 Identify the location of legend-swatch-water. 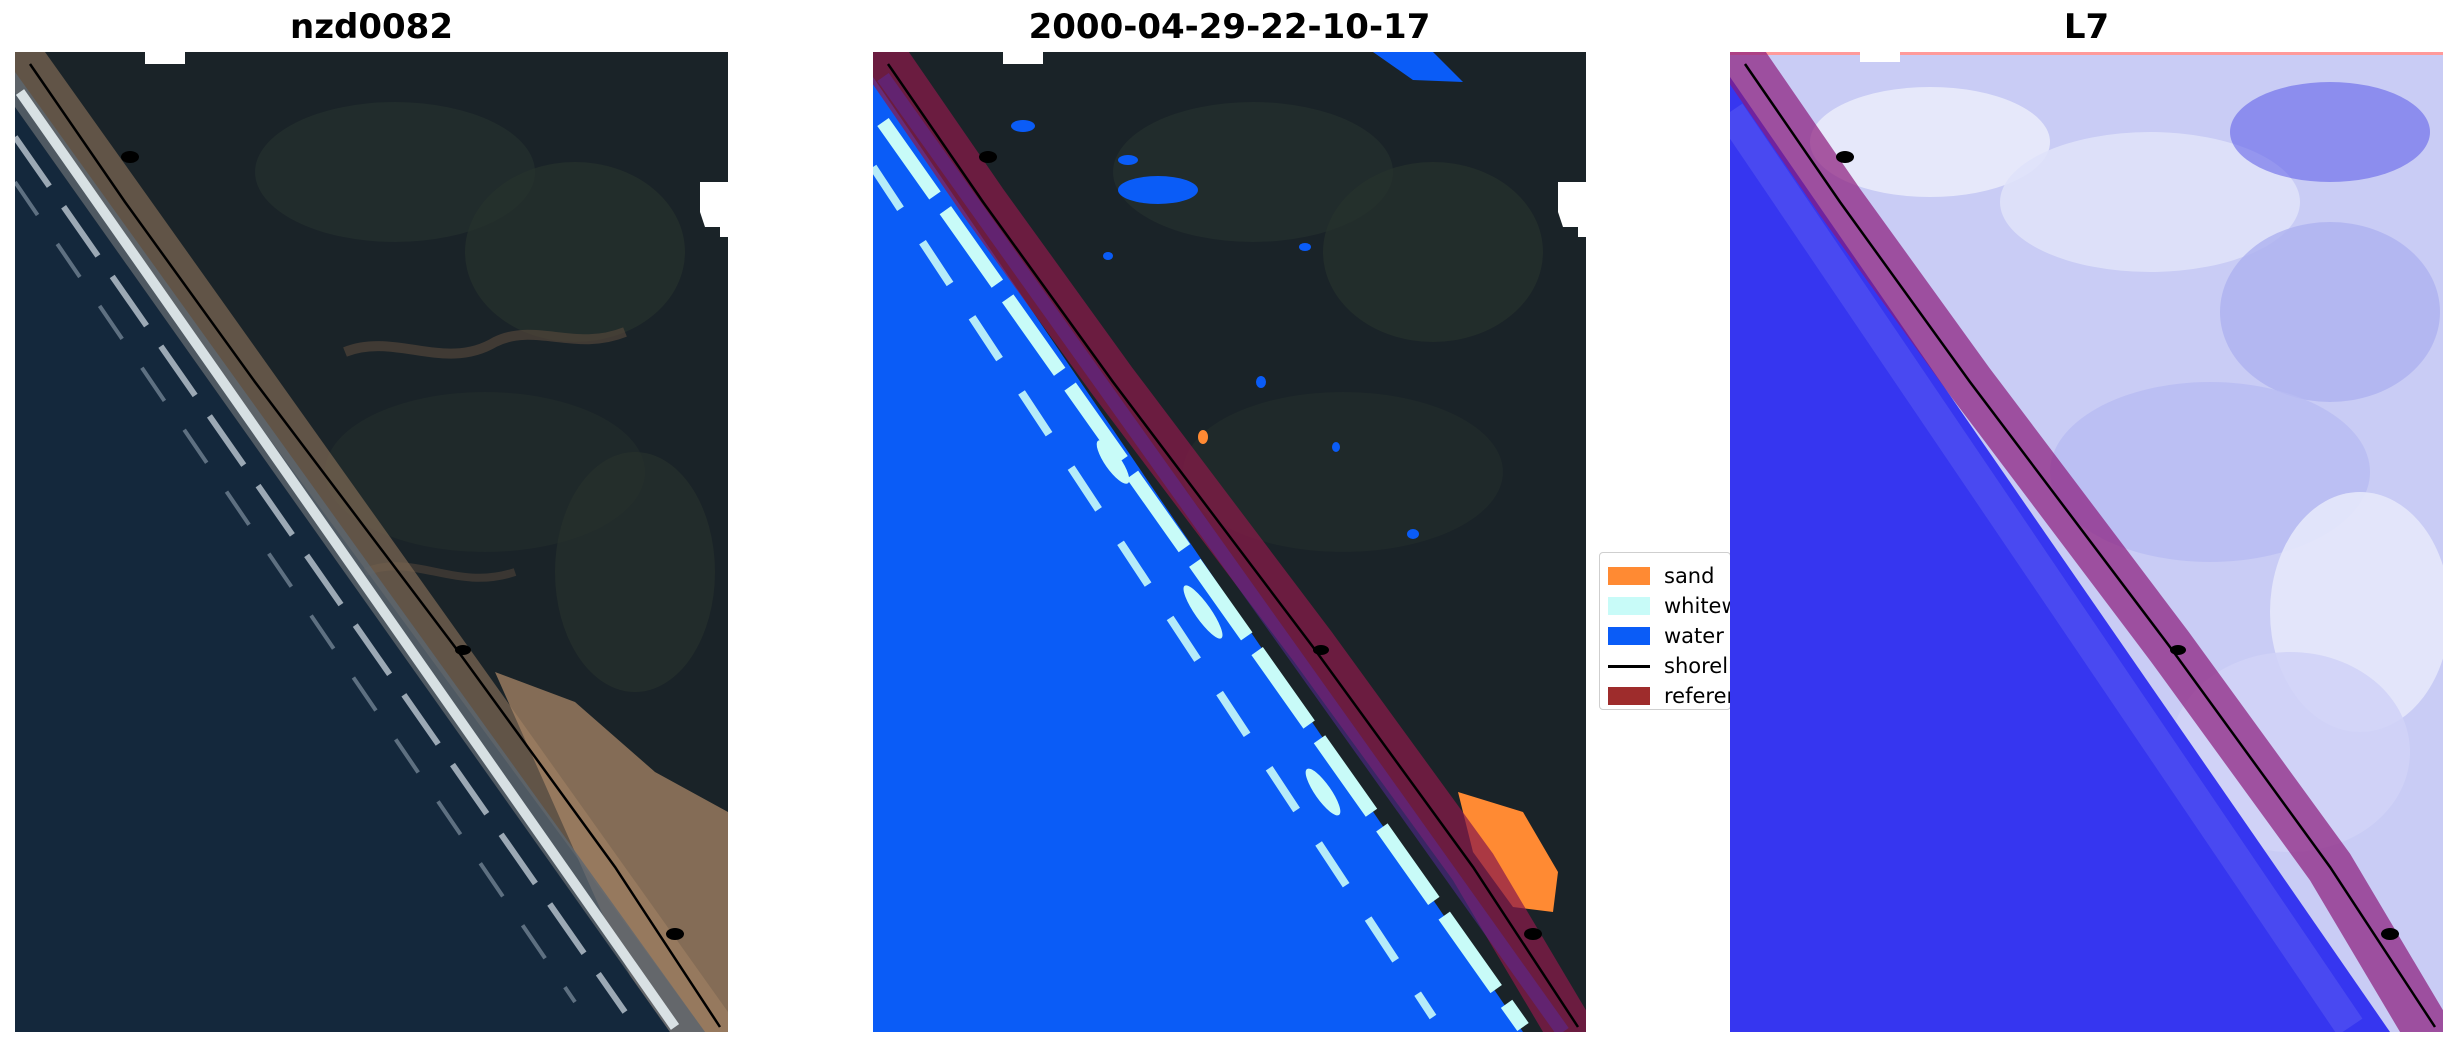
(1629, 636).